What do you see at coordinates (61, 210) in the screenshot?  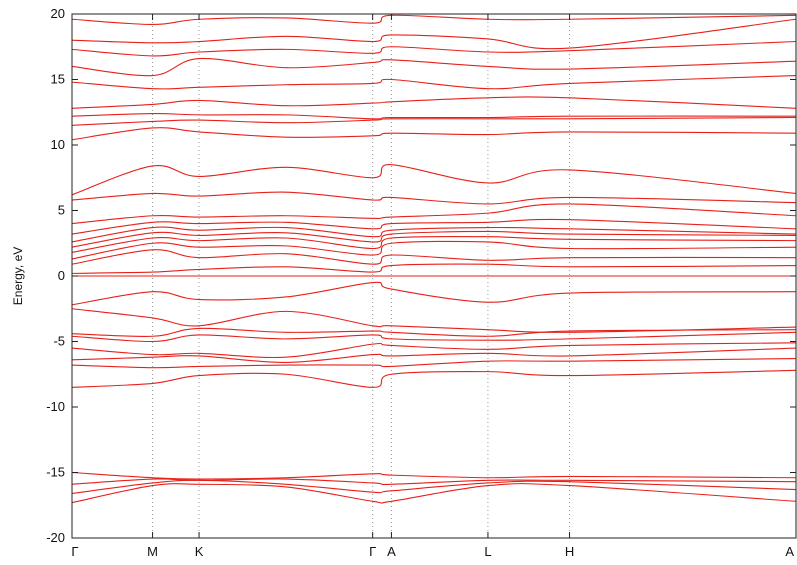 I see `y-tick-label: 5` at bounding box center [61, 210].